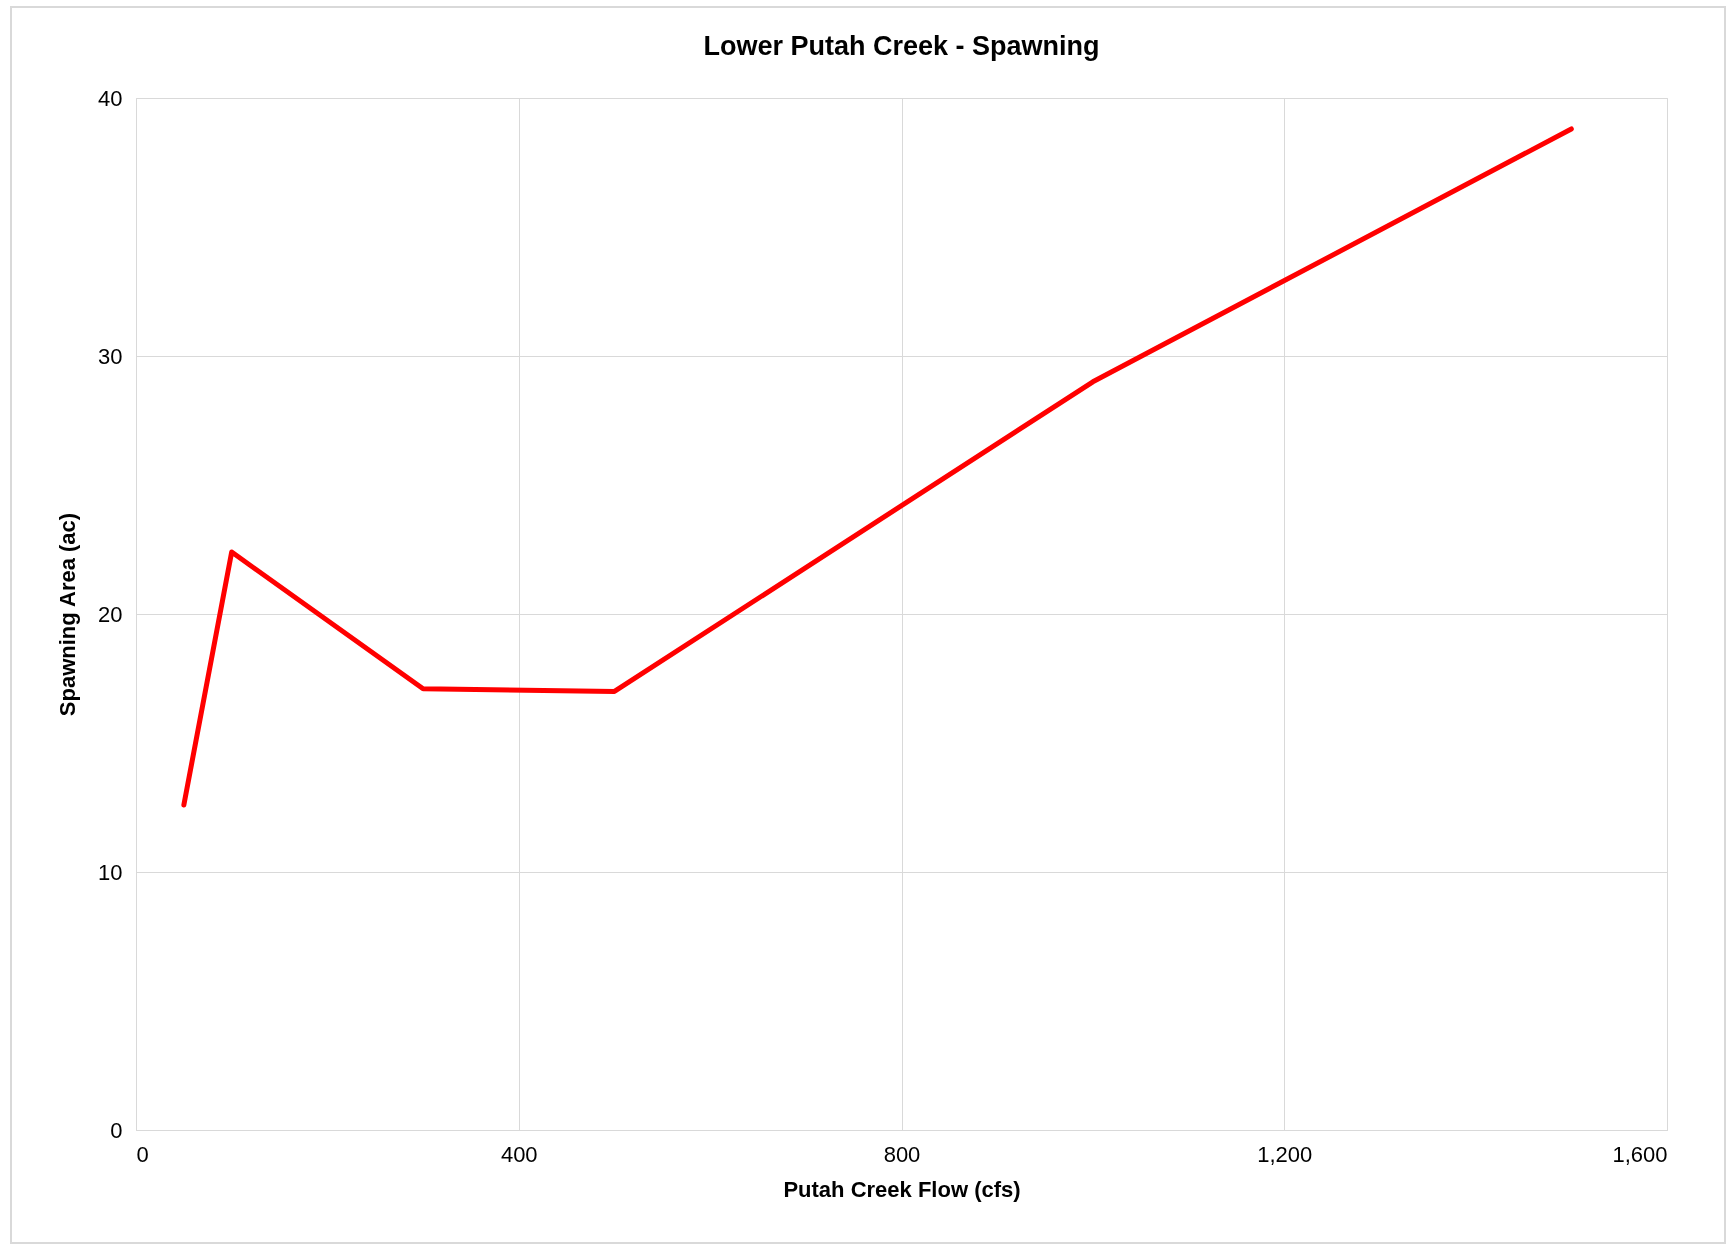 Image resolution: width=1734 pixels, height=1251 pixels. Describe the element at coordinates (519, 1154) in the screenshot. I see `x-tick-label: 400` at that location.